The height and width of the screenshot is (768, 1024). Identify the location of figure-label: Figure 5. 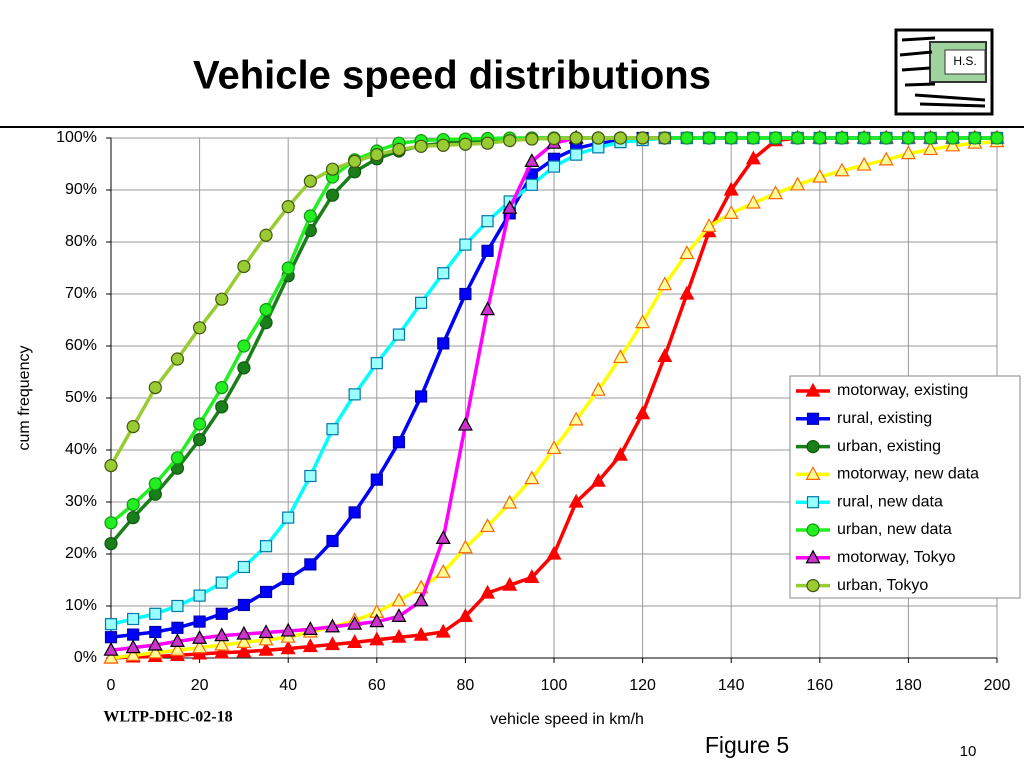
(747, 745).